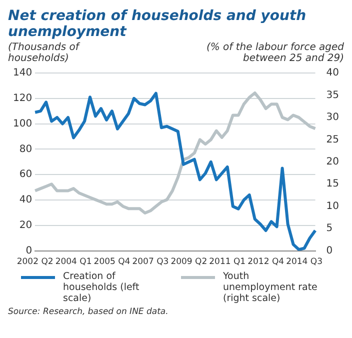 The height and width of the screenshot is (338, 352). I want to click on x-tick-label: 2014 Q3, so click(304, 262).